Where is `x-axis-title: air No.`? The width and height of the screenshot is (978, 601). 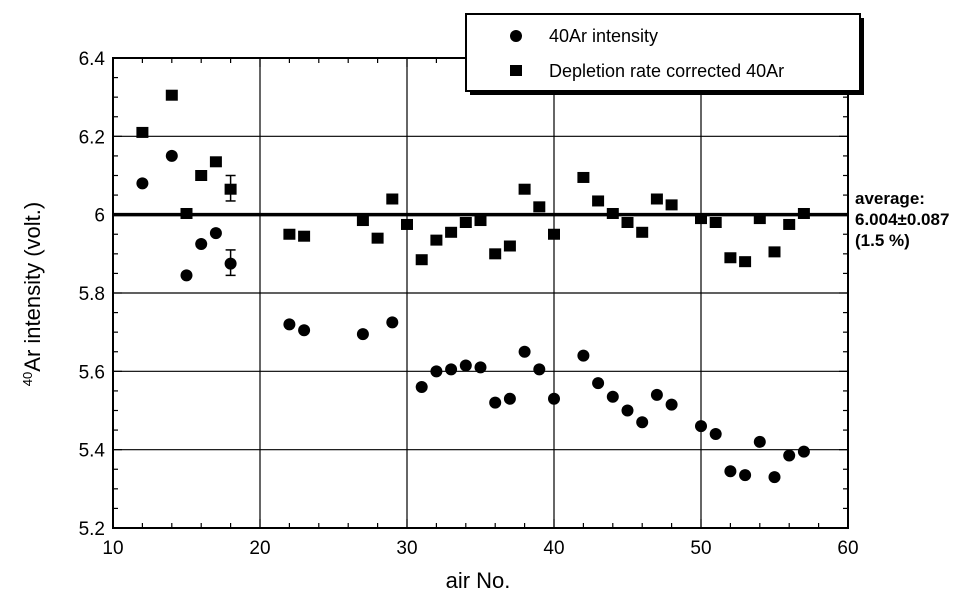 x-axis-title: air No. is located at coordinates (478, 580).